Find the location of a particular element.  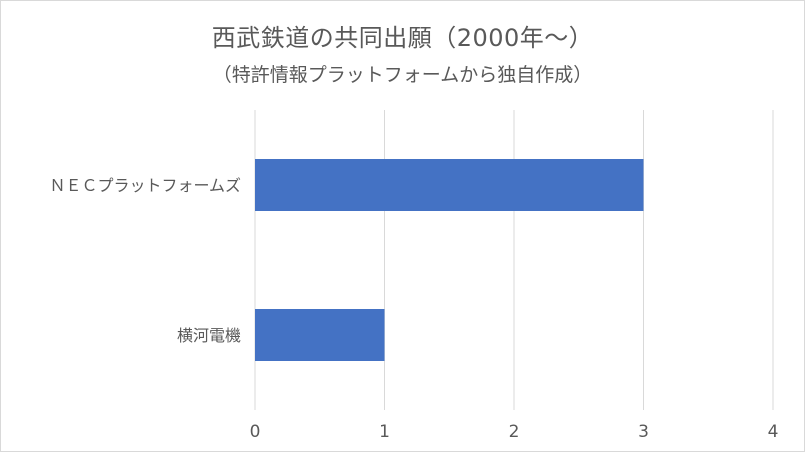

chart-subtitle: （特許情報プラットフォームから独自作成） is located at coordinates (402, 75).